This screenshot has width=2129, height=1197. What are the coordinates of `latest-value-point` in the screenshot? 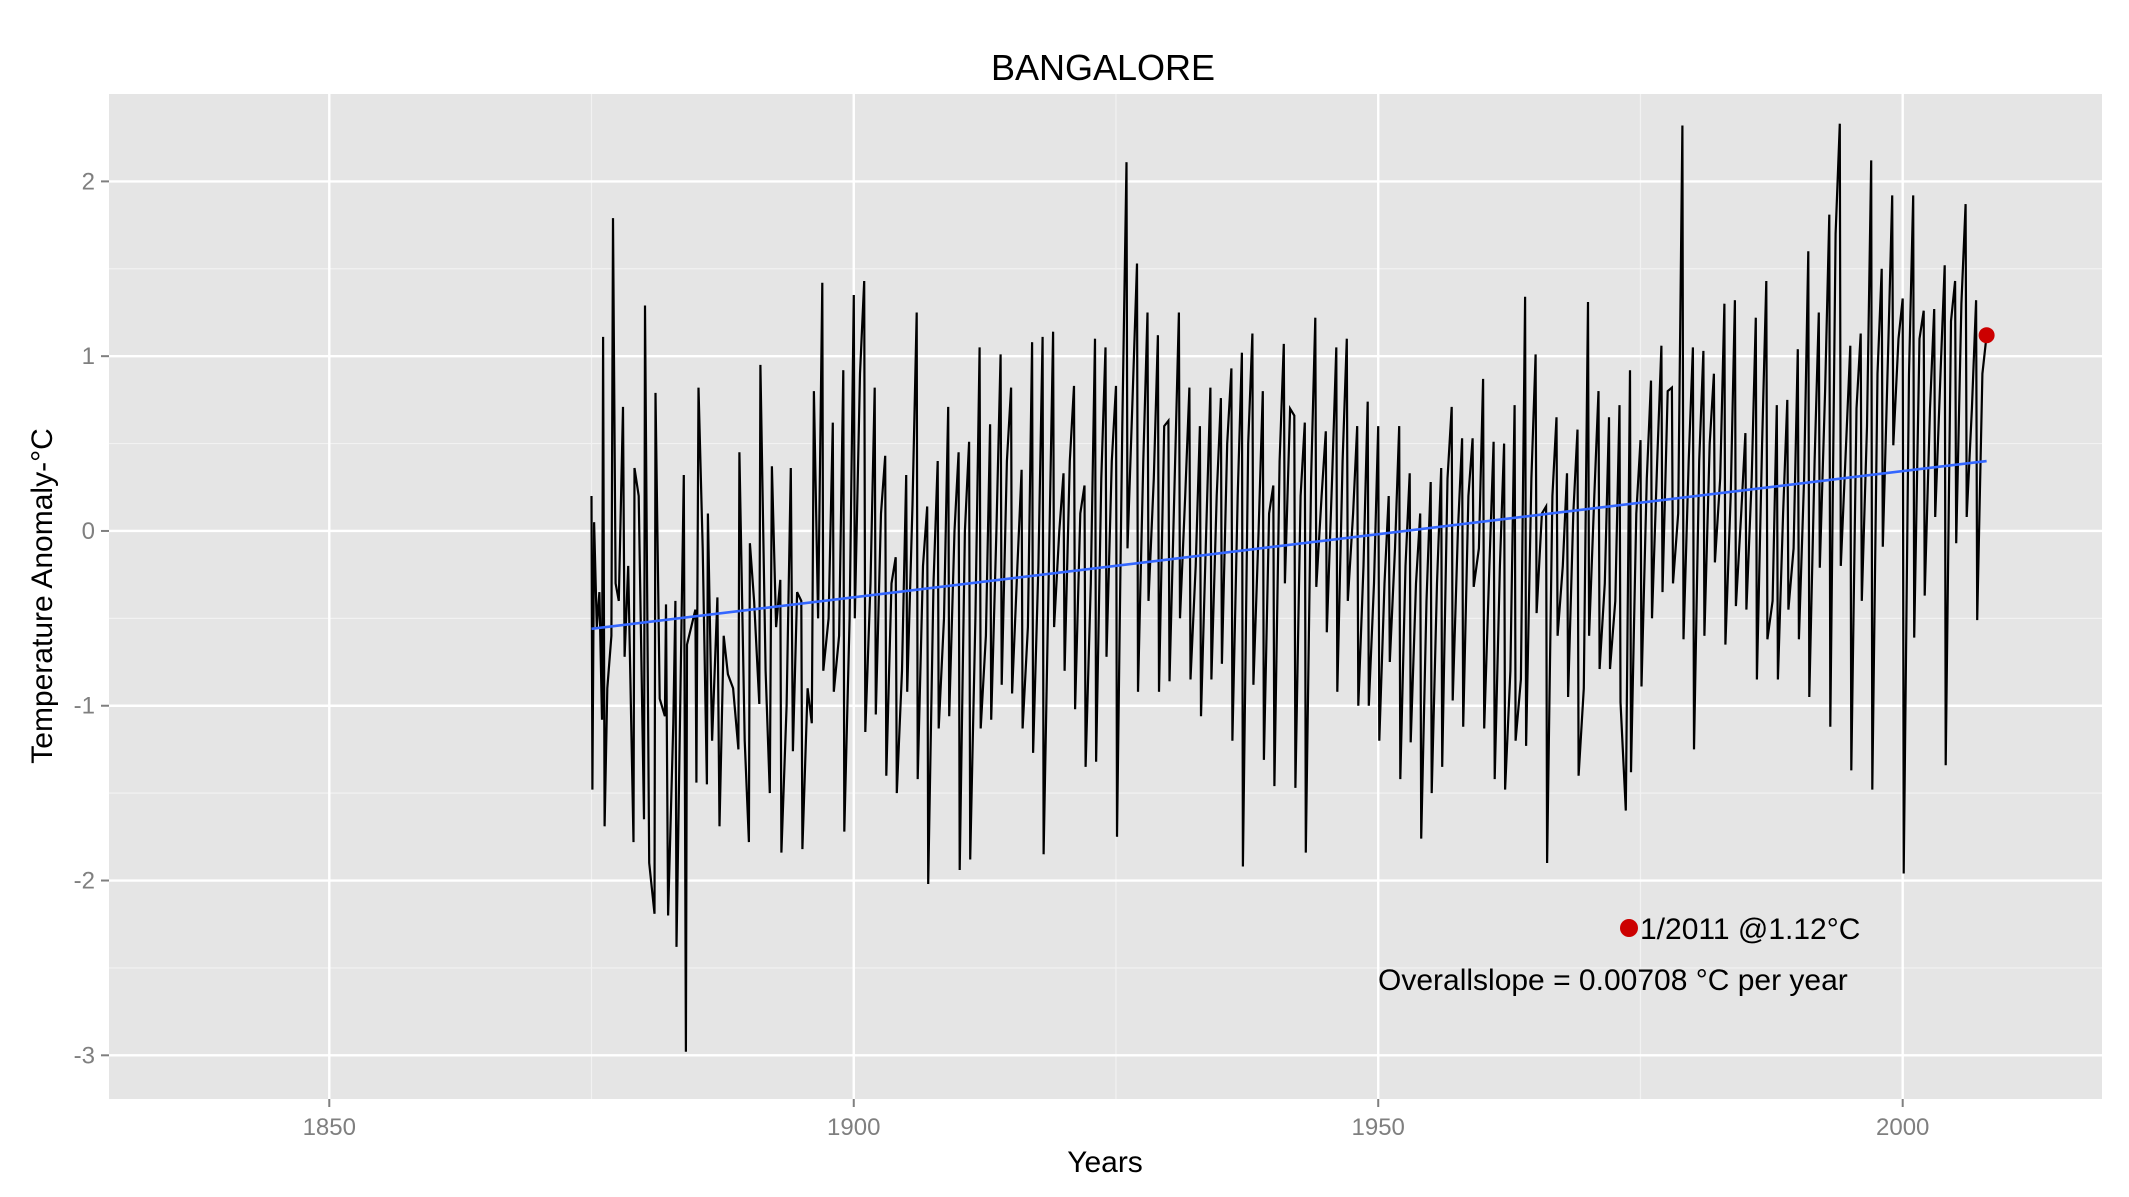 It's located at (1986, 335).